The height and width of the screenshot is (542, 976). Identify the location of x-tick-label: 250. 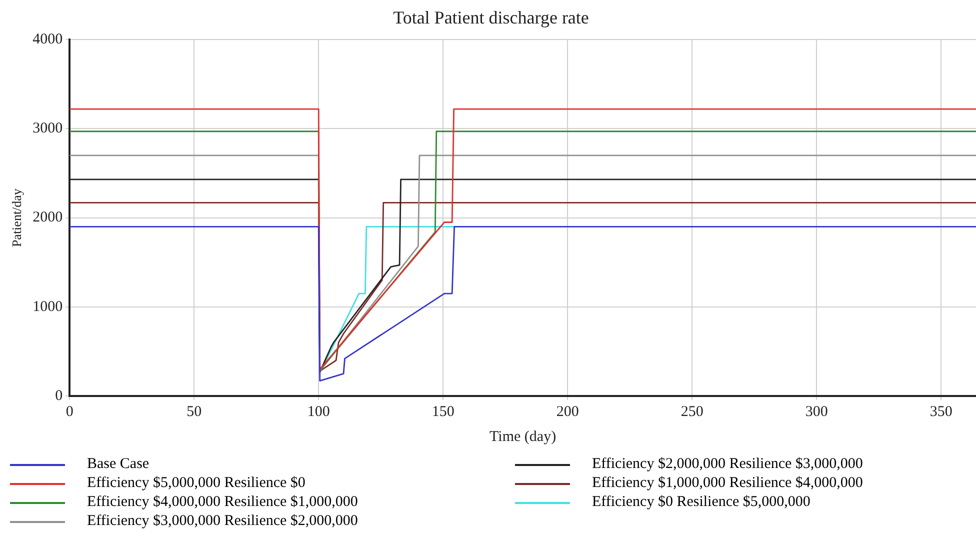
(692, 412).